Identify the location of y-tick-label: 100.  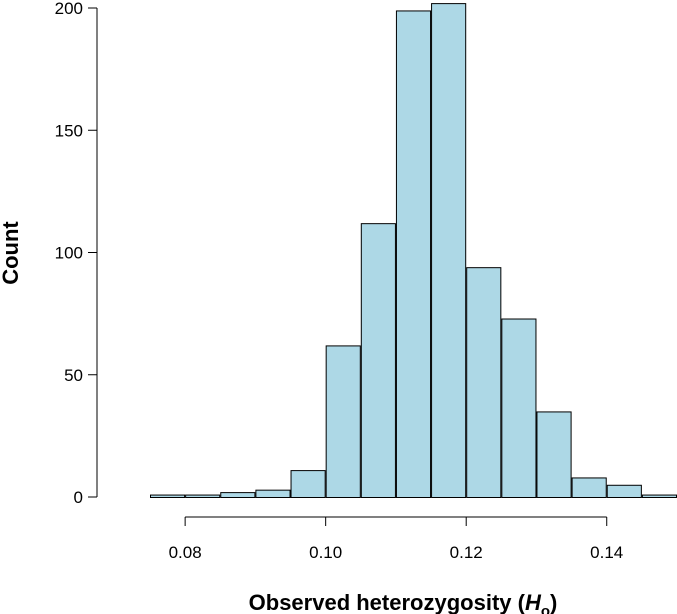
(69, 253).